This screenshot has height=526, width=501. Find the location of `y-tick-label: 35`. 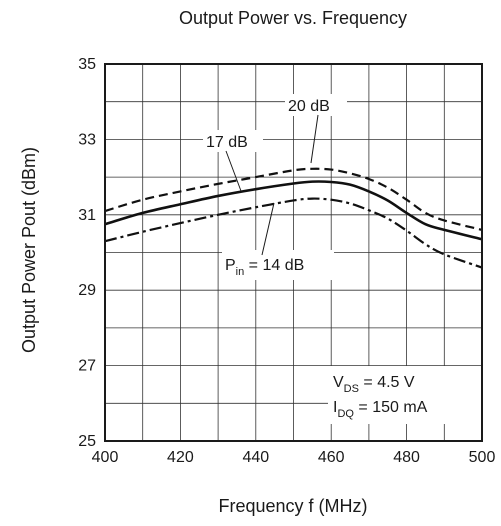

y-tick-label: 35 is located at coordinates (87, 64).